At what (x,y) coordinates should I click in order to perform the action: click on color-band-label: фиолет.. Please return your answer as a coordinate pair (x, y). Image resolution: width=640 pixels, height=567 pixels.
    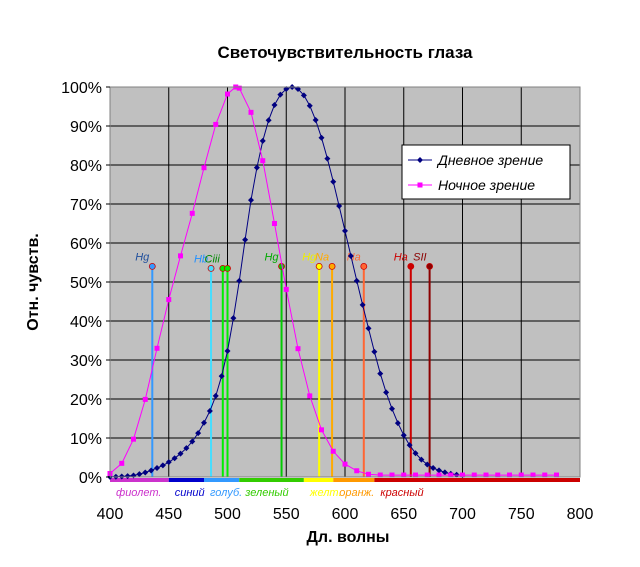
    Looking at the image, I should click on (138, 493).